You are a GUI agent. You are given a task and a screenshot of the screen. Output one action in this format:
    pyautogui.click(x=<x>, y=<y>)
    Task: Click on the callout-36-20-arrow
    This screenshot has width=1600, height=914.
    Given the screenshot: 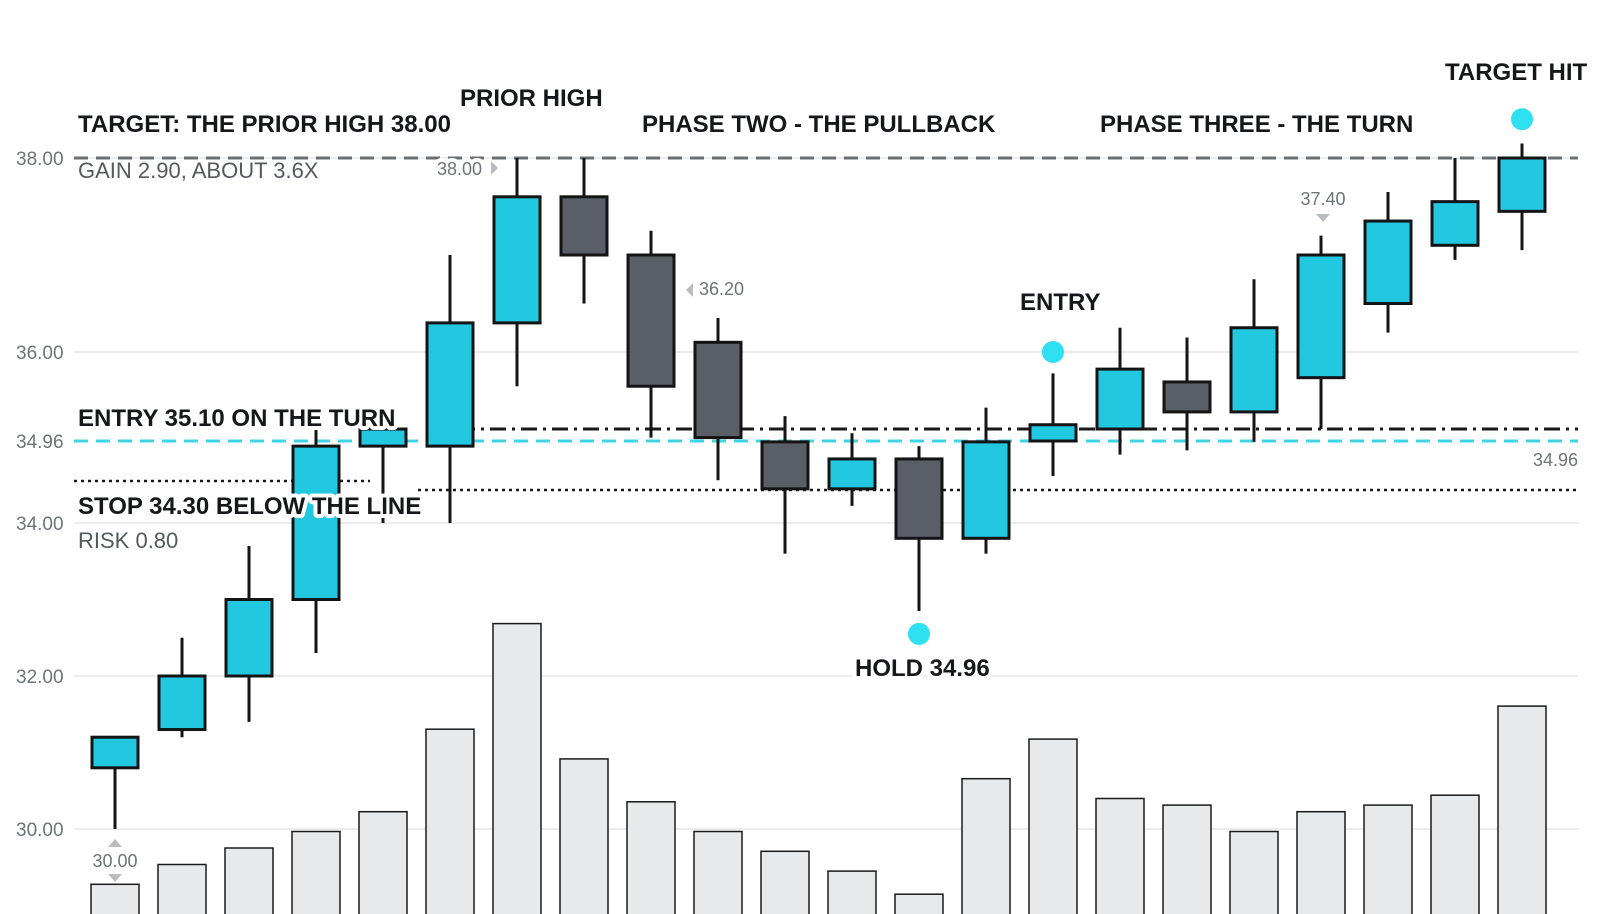 What is the action you would take?
    pyautogui.click(x=689, y=290)
    